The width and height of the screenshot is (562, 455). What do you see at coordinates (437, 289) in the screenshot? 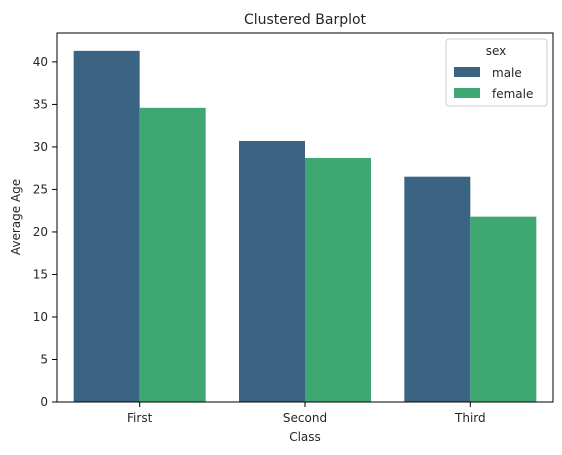
I see `bar-third-male` at bounding box center [437, 289].